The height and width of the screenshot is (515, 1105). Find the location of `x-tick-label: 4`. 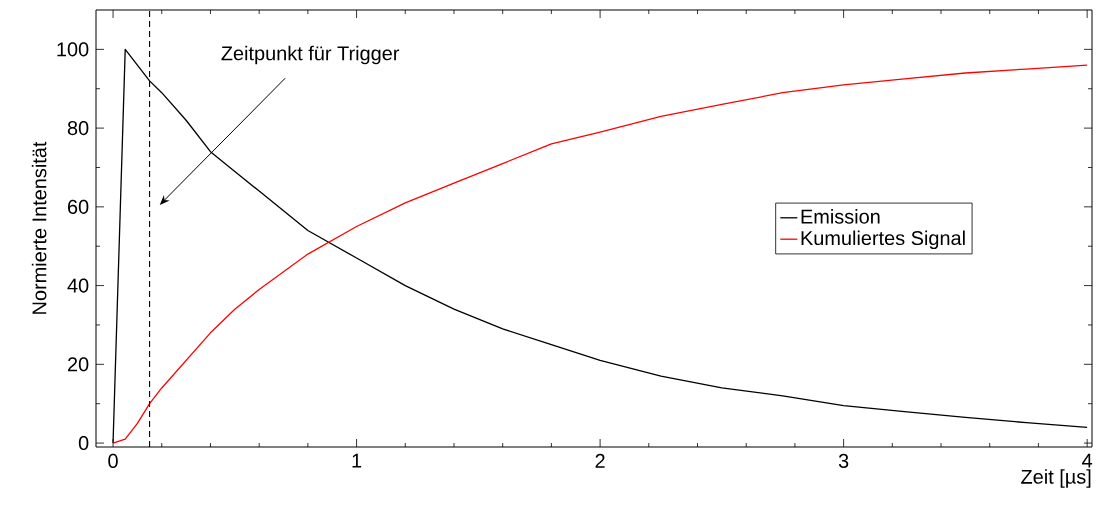

x-tick-label: 4 is located at coordinates (1087, 460).